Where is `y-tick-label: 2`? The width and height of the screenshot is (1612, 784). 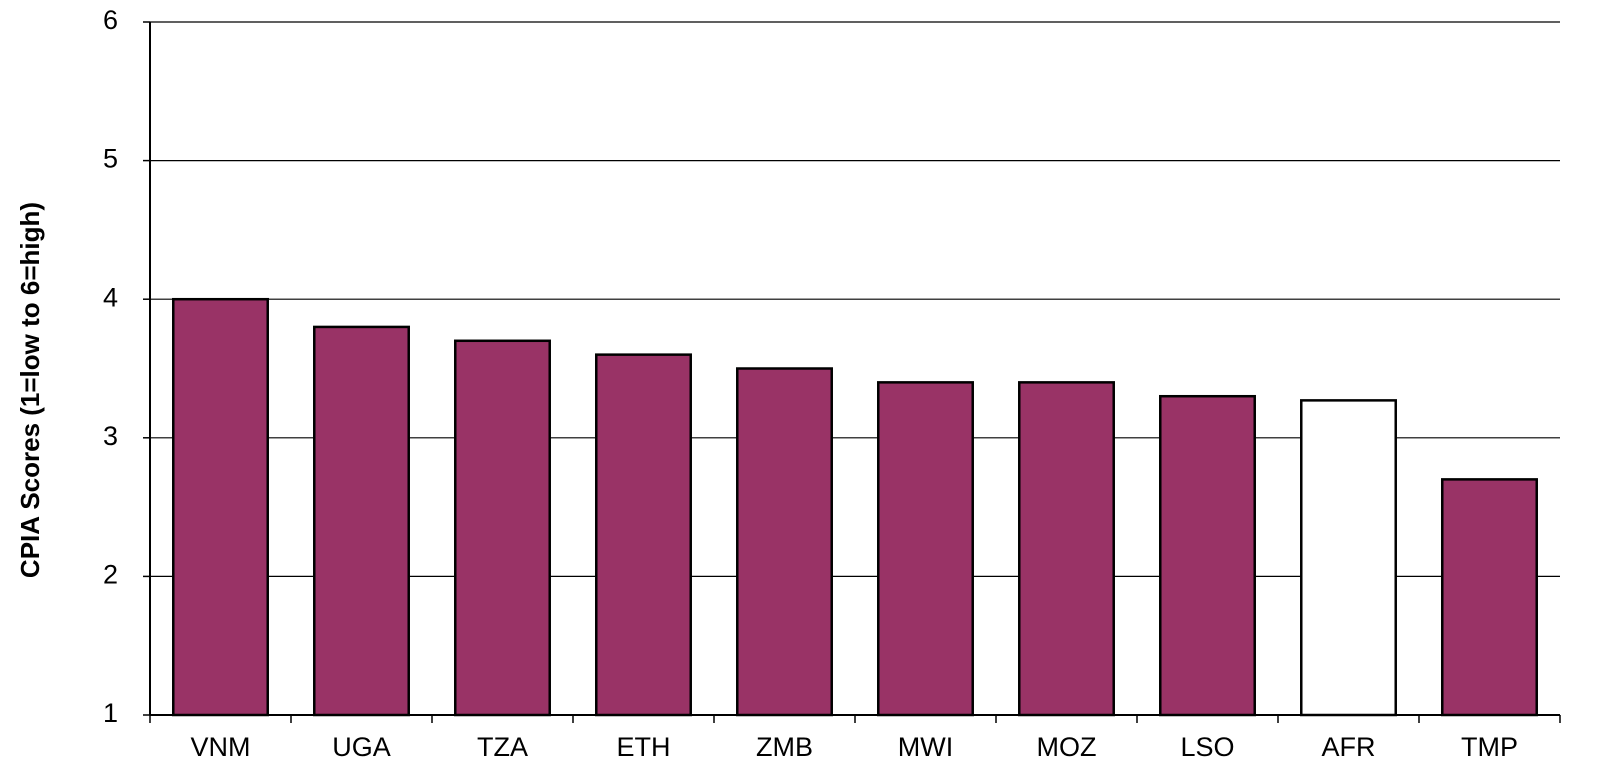 y-tick-label: 2 is located at coordinates (110, 575).